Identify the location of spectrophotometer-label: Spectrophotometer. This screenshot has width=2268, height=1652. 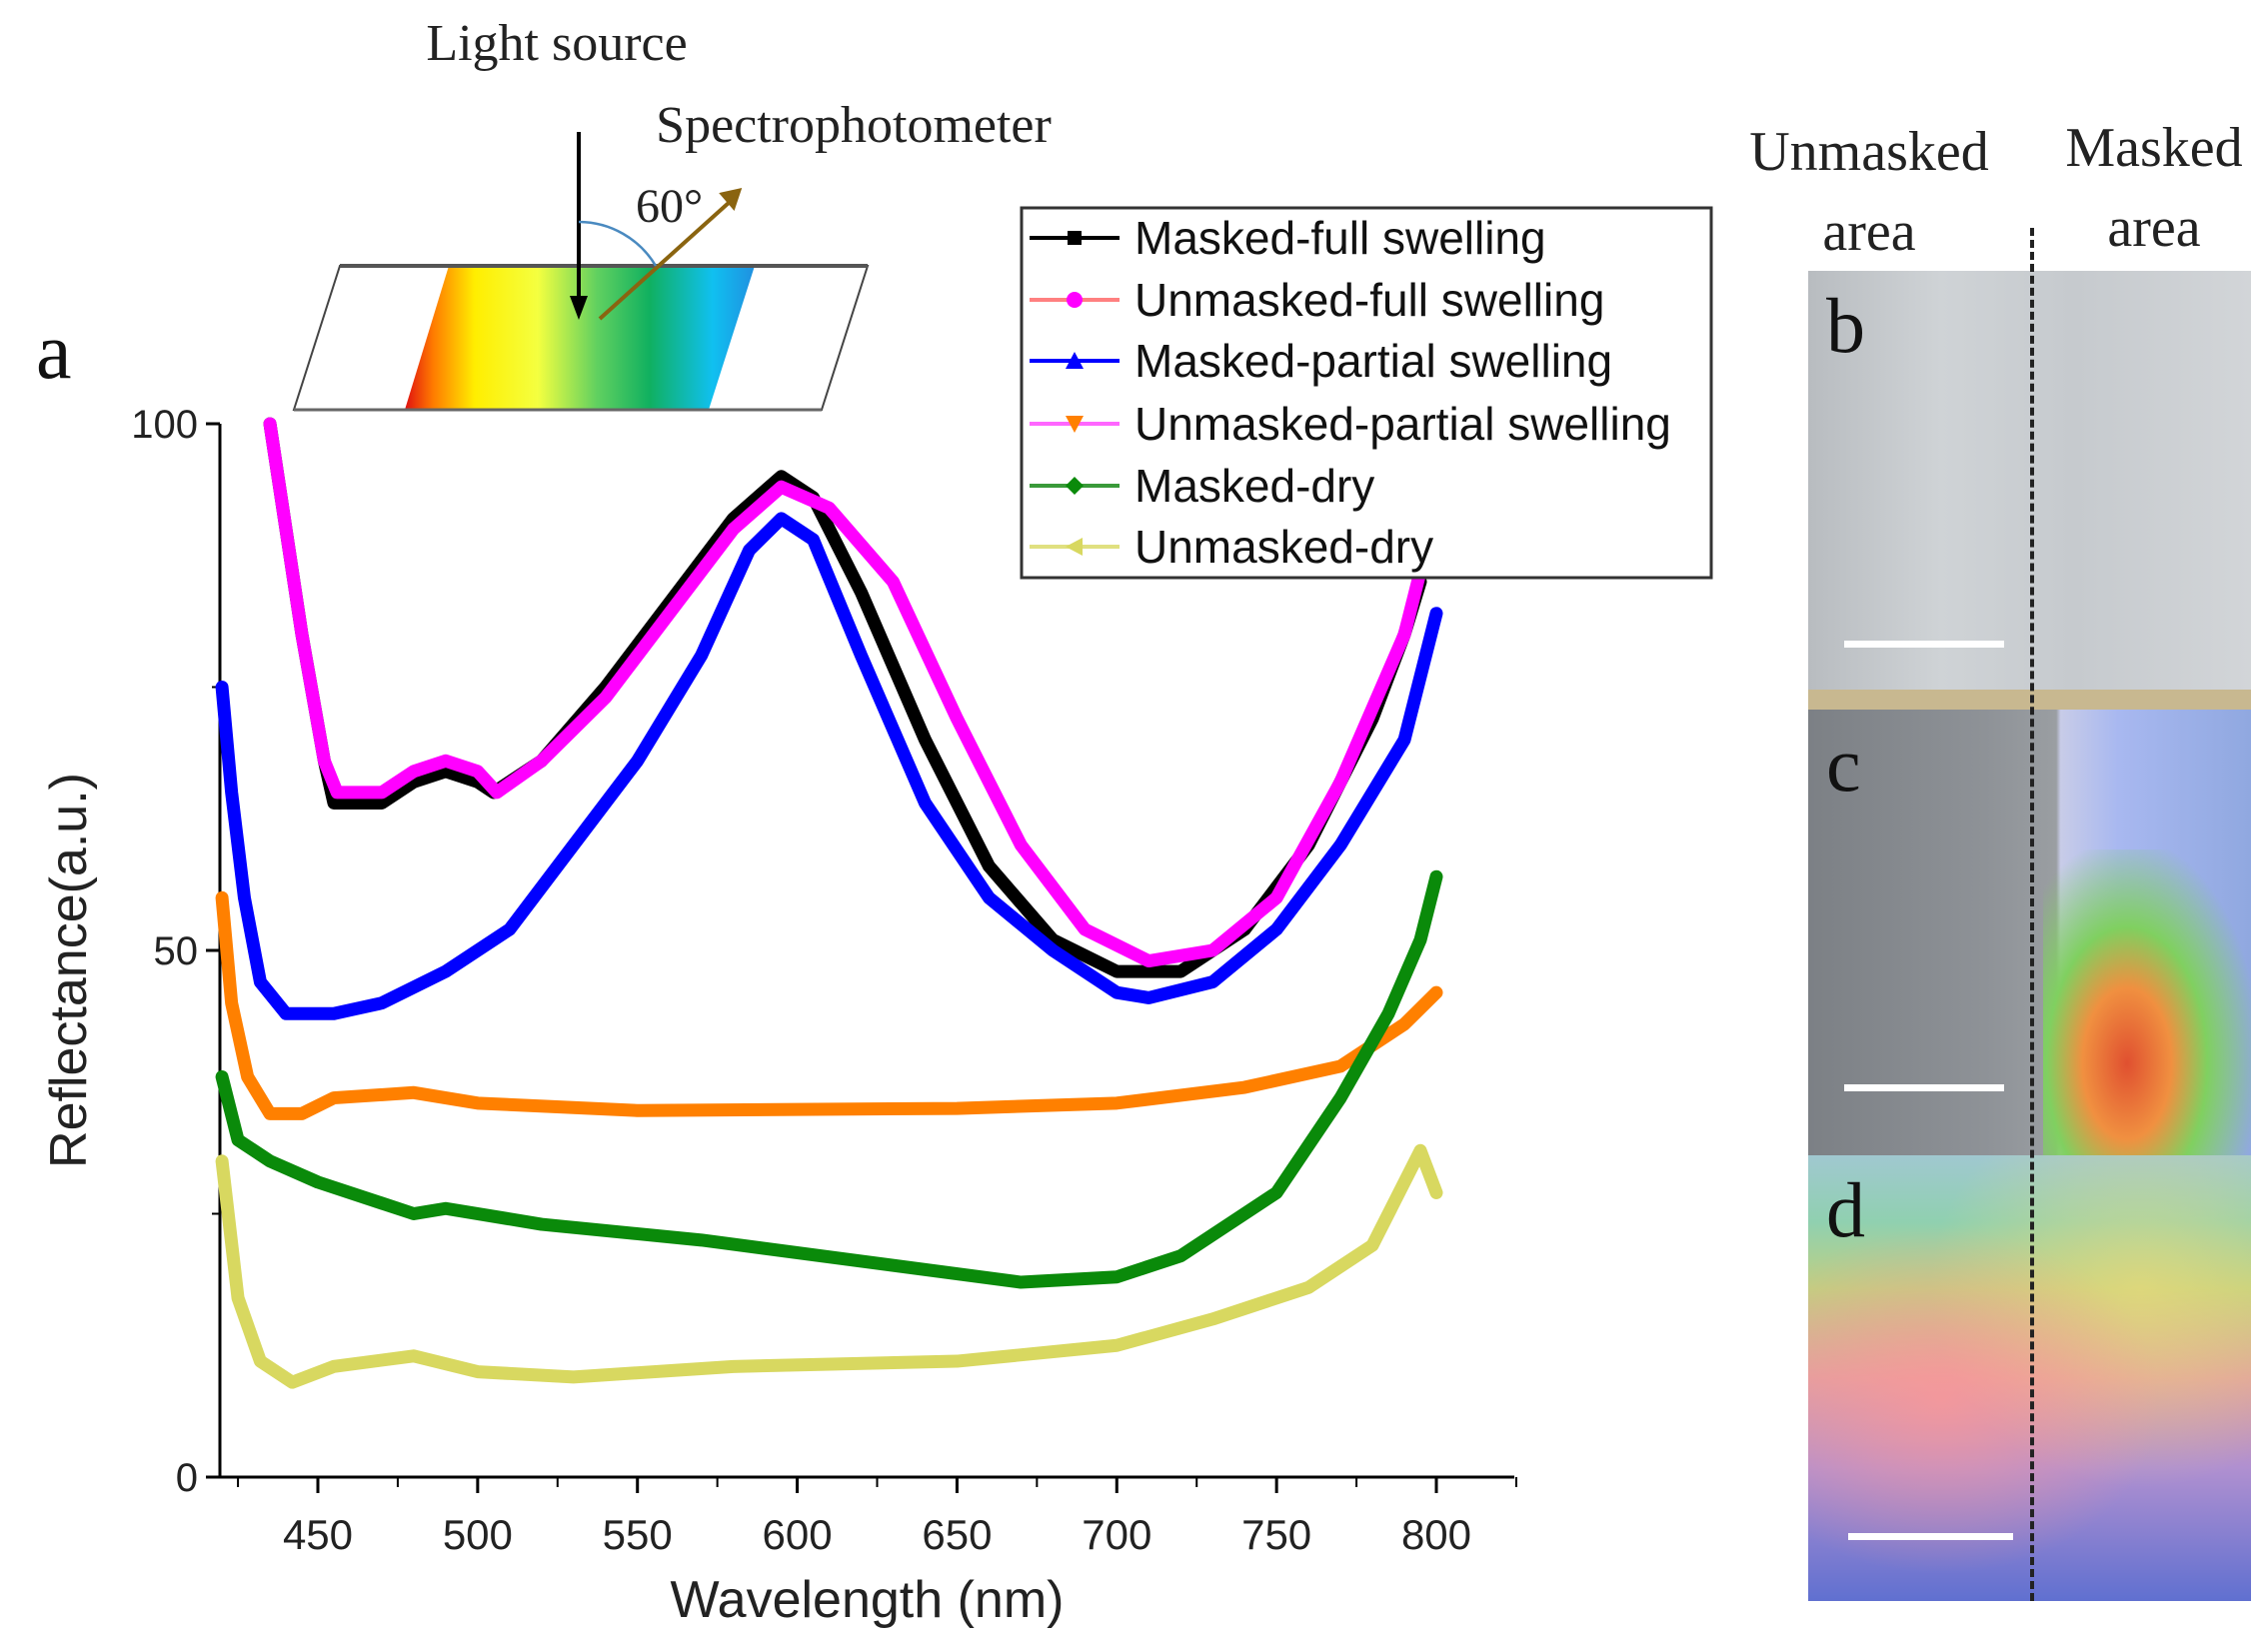
(854, 125).